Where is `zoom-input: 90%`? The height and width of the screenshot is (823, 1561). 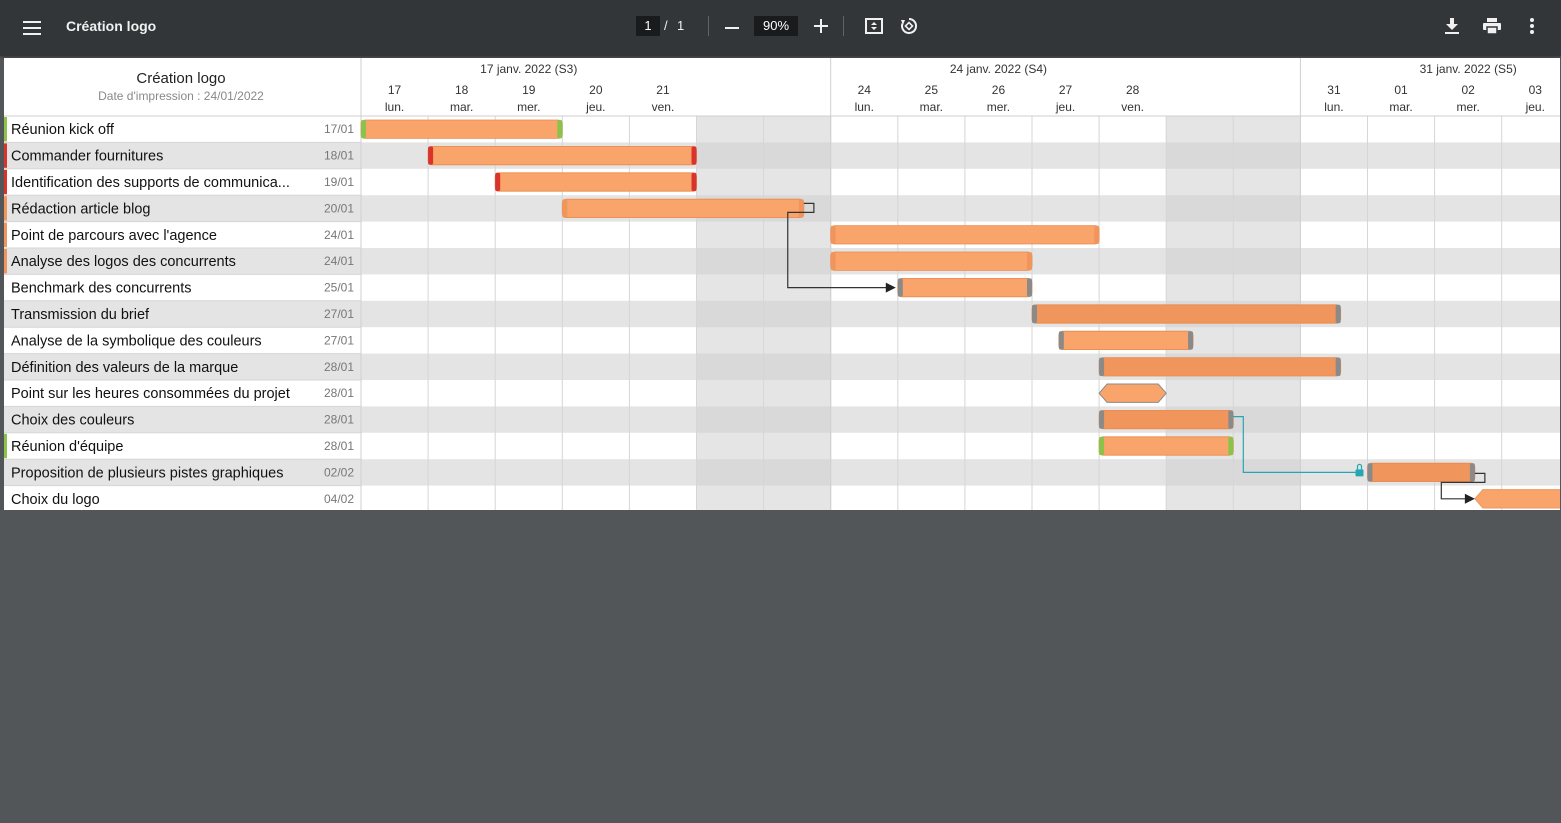
zoom-input: 90% is located at coordinates (776, 26).